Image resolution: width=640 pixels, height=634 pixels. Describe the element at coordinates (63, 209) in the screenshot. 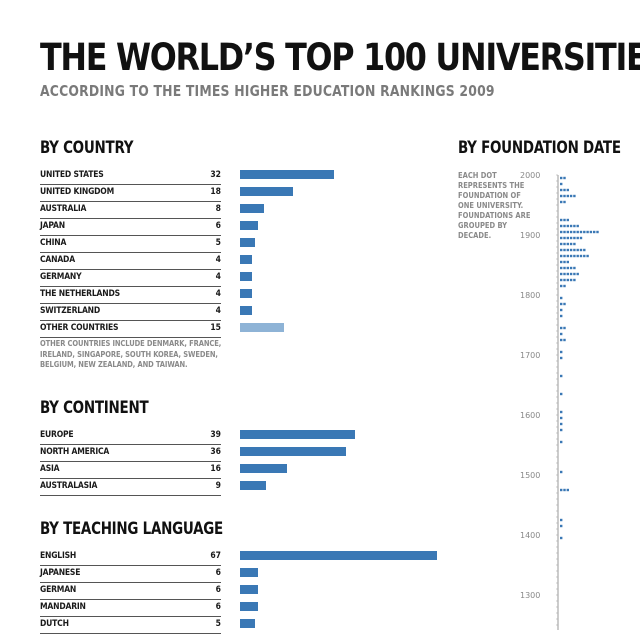

I see `country-label: AUSTRALIA` at that location.